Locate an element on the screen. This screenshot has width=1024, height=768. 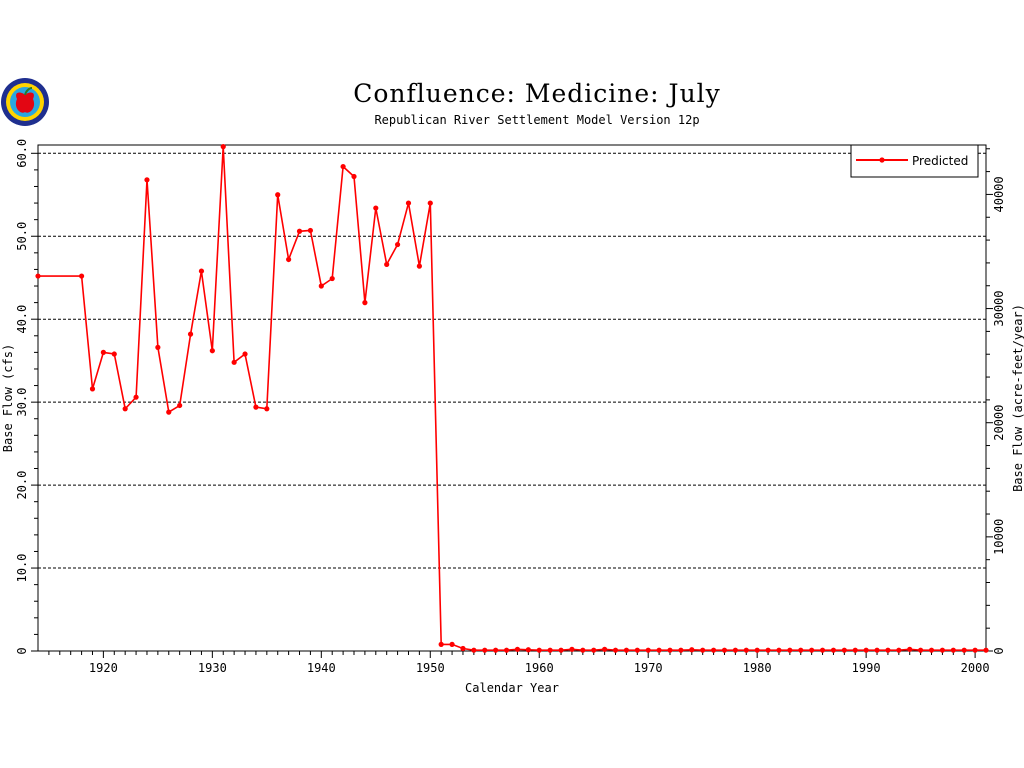
y-right-tick-label: 20000 is located at coordinates (999, 423).